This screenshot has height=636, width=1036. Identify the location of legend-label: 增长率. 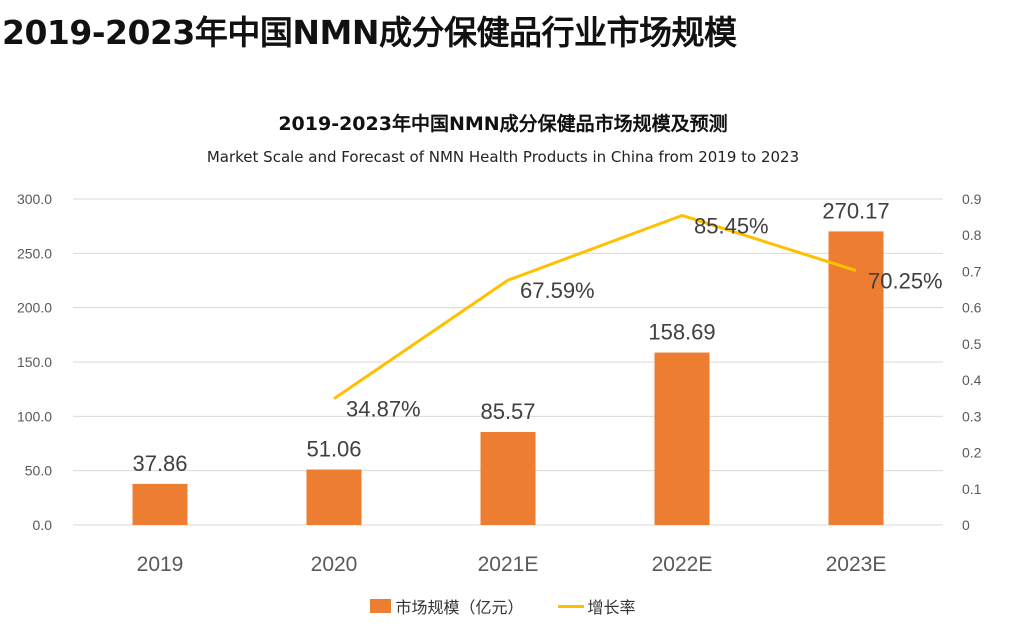
(611, 607).